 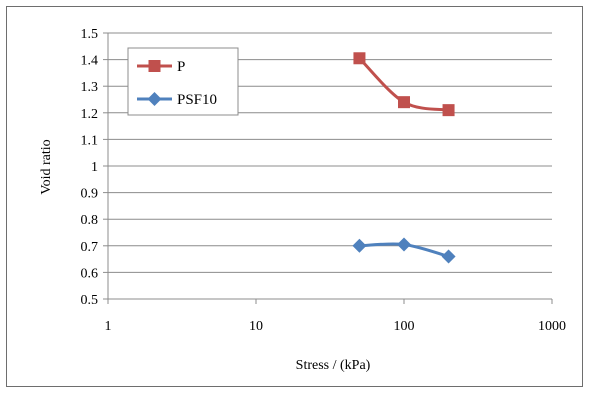 What do you see at coordinates (108, 326) in the screenshot?
I see `x-tick-label: 1` at bounding box center [108, 326].